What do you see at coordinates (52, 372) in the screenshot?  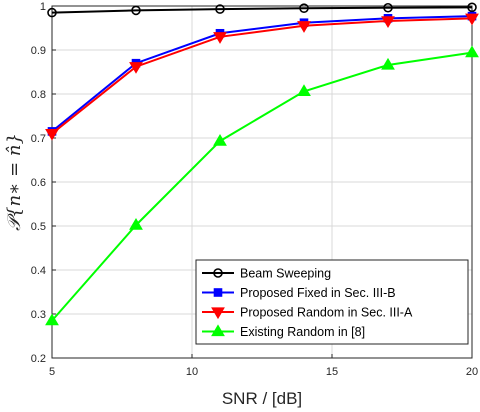 I see `x-tick-label: 5` at bounding box center [52, 372].